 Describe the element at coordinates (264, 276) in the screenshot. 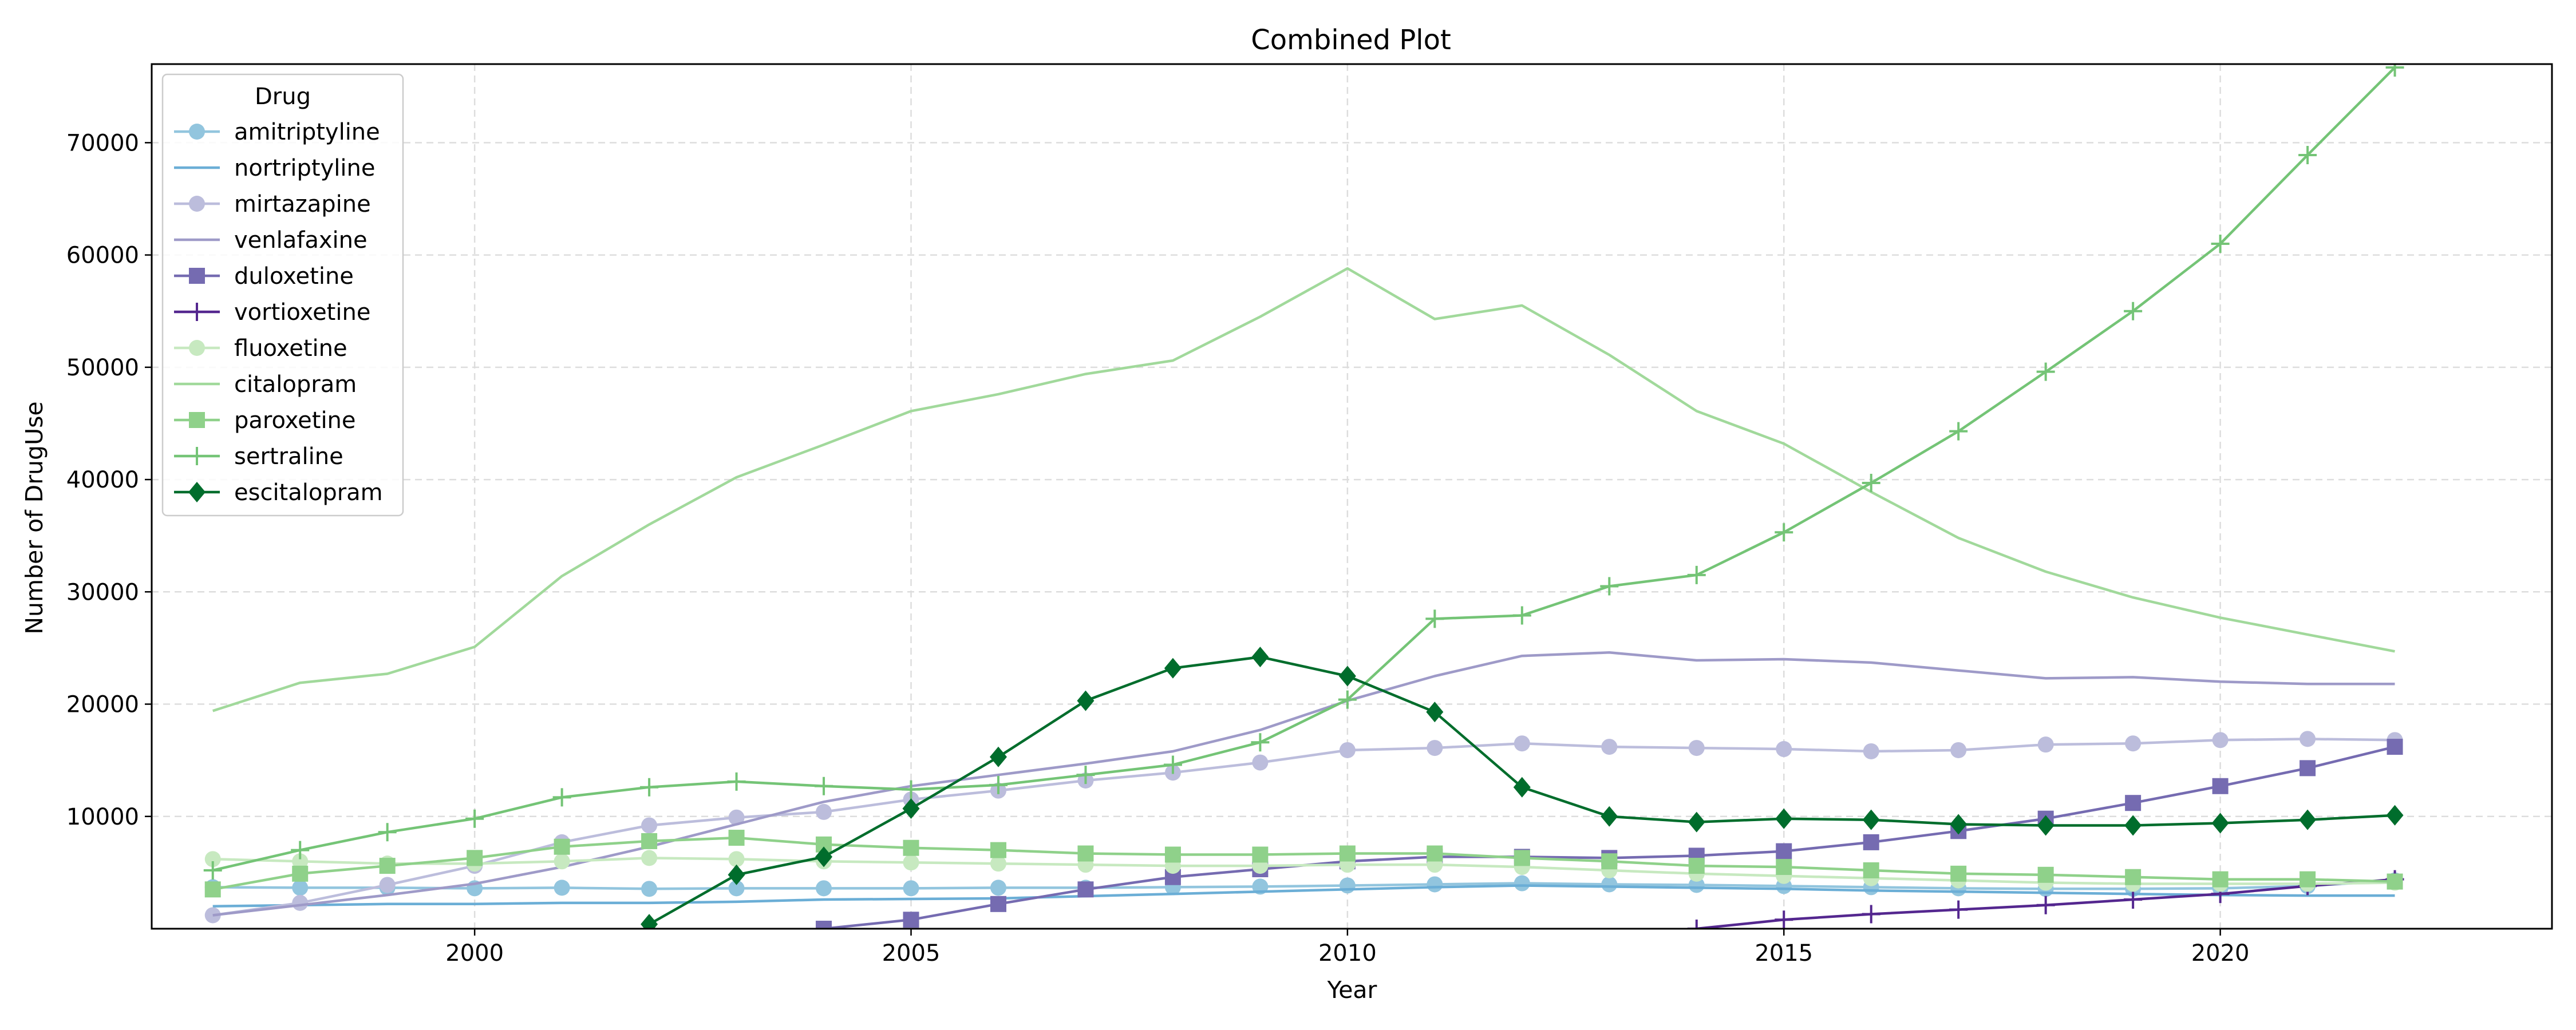

I see `legend-entry-duloxetine: duloxetine` at that location.